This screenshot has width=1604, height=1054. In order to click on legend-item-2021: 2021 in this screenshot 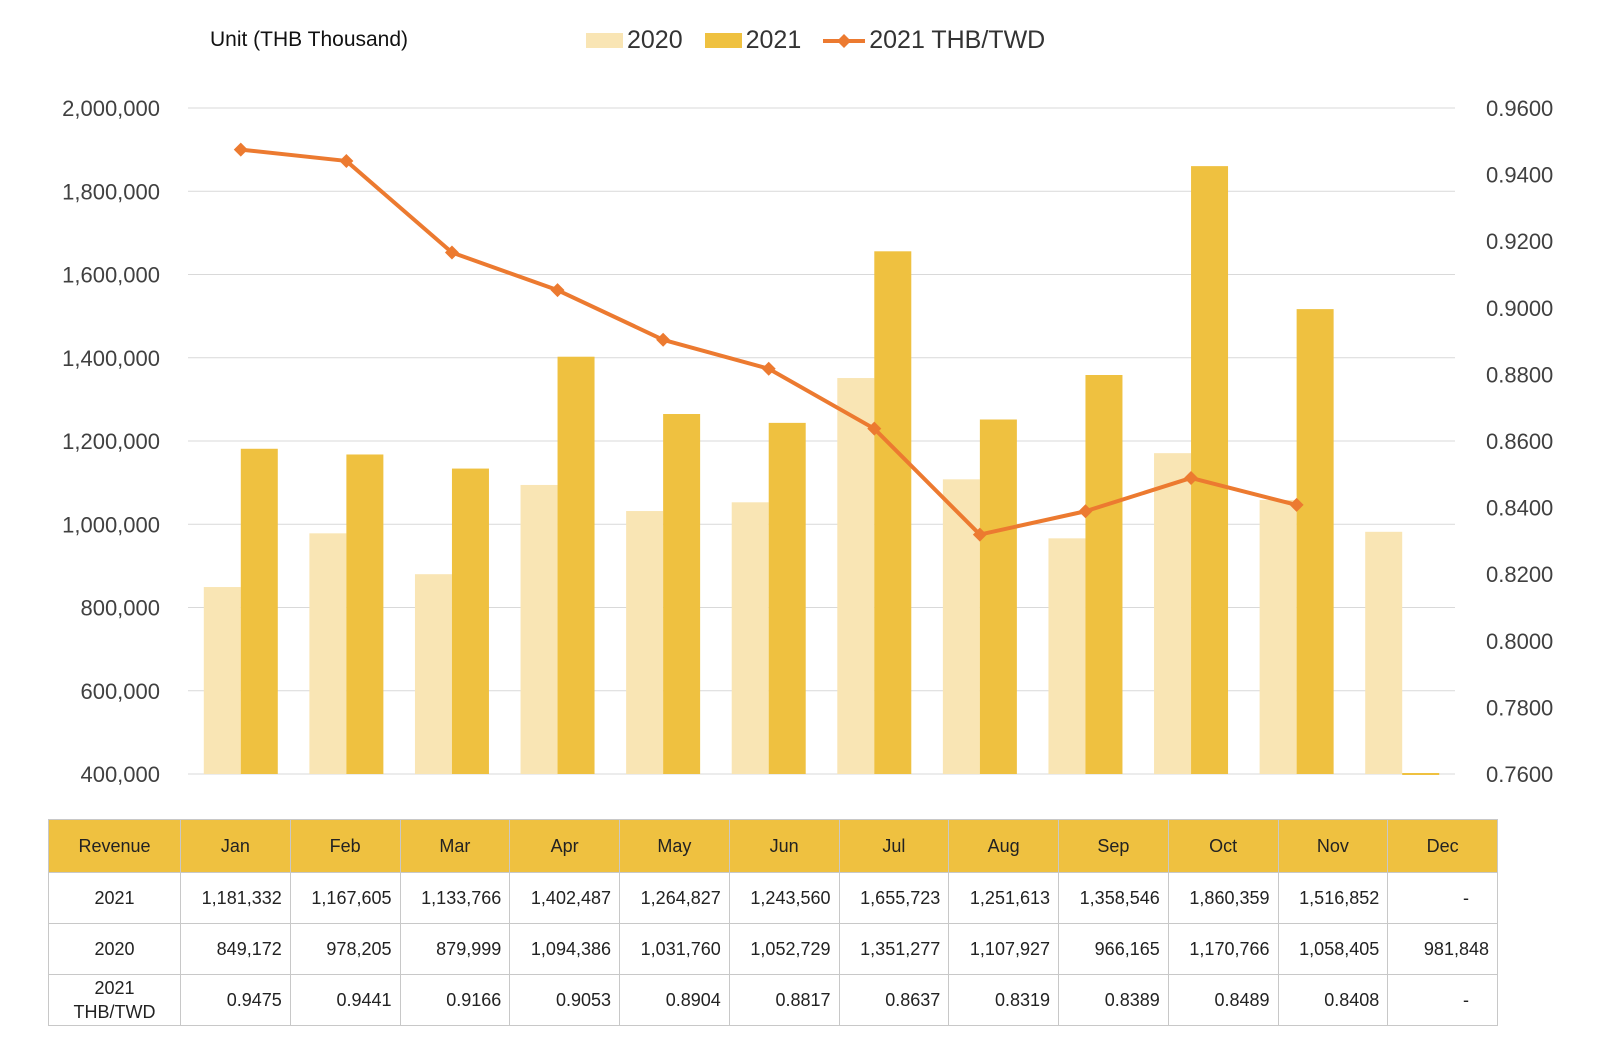, I will do `click(753, 40)`.